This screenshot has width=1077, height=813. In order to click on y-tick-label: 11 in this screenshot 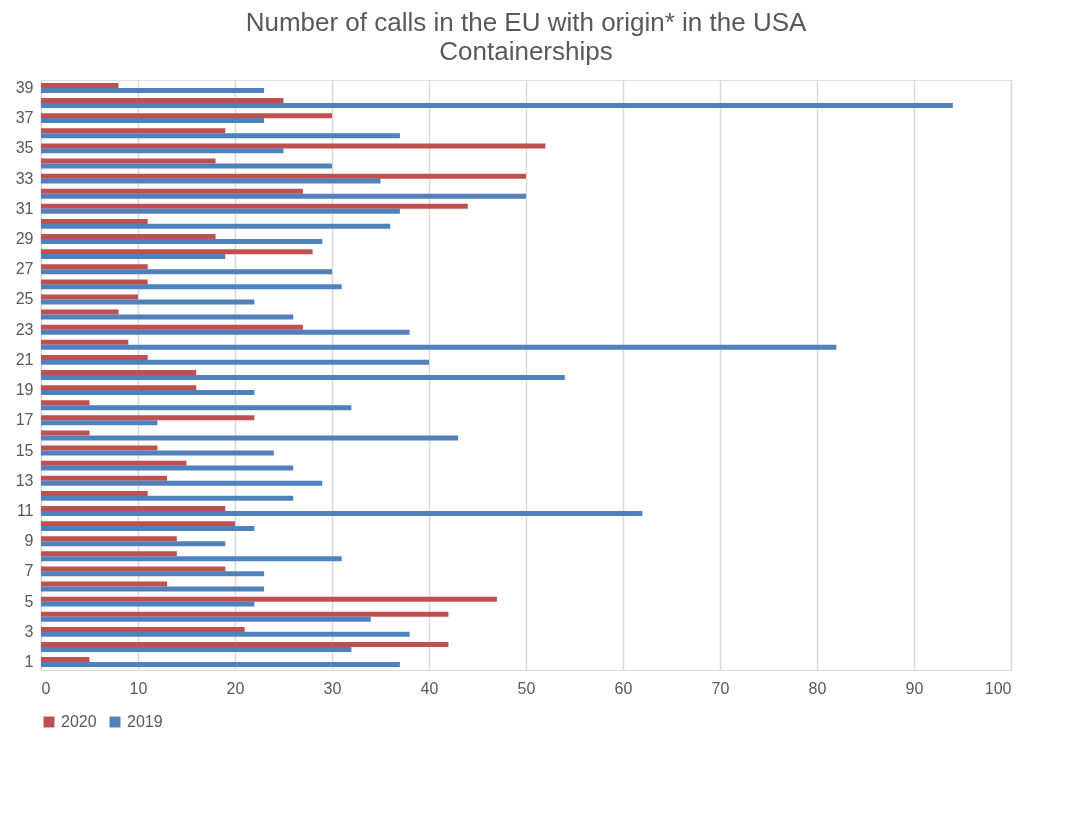, I will do `click(25, 510)`.